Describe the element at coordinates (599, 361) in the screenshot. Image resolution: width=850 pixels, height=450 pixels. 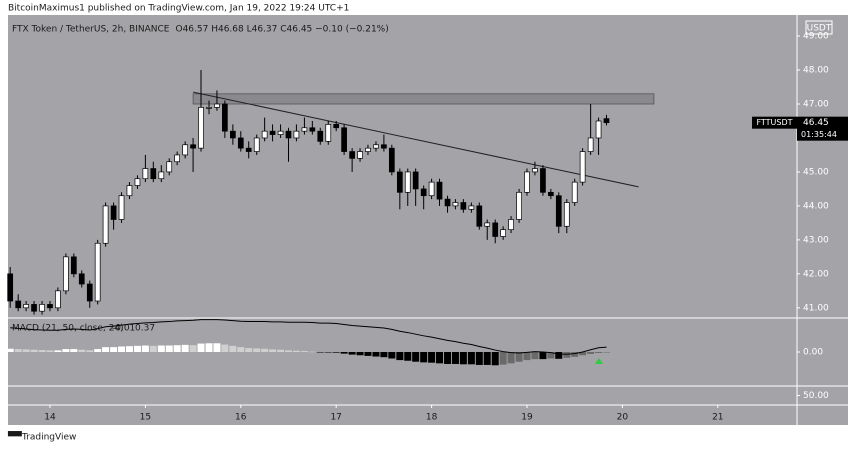
I see `signal-arrow` at that location.